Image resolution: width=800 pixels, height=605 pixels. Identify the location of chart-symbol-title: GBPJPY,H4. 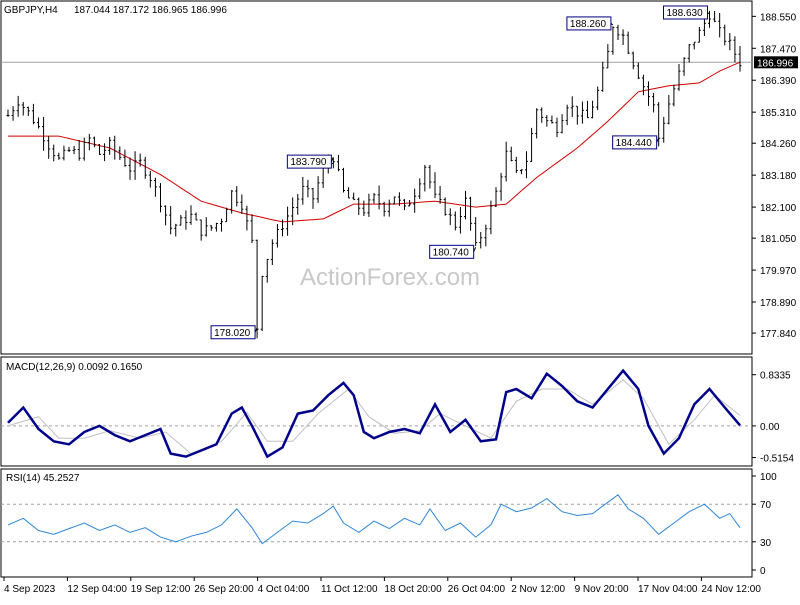
(31, 10).